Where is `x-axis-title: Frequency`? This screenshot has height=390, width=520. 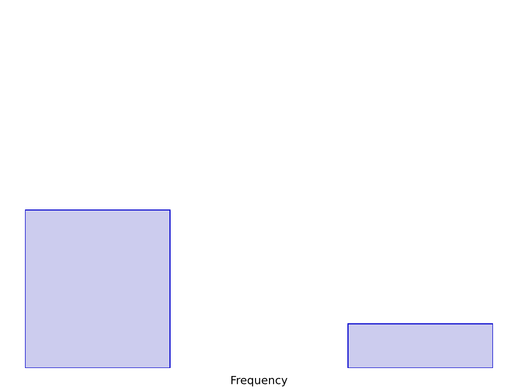
x-axis-title: Frequency is located at coordinates (259, 381).